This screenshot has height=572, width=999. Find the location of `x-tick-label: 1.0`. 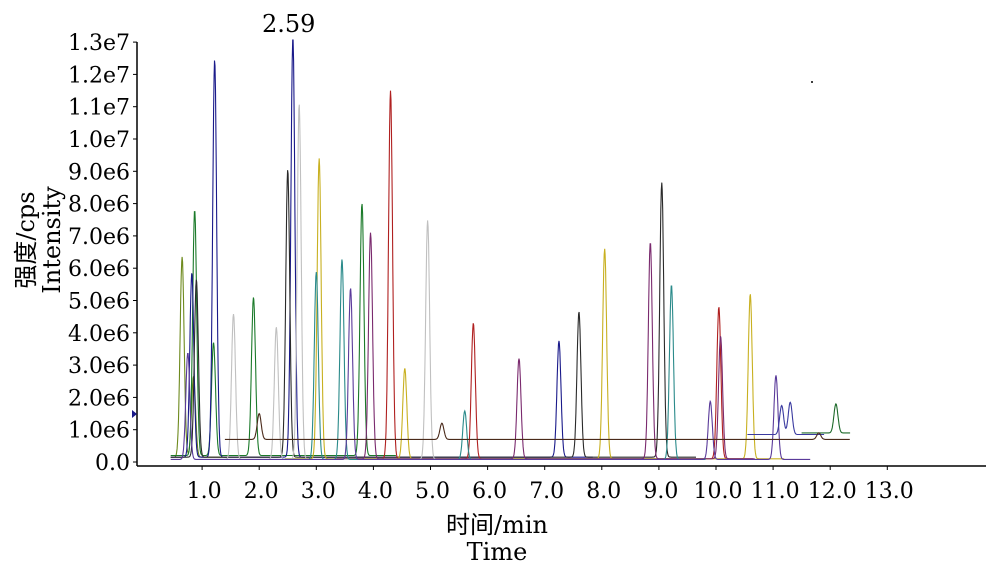

x-tick-label: 1.0 is located at coordinates (204, 491).